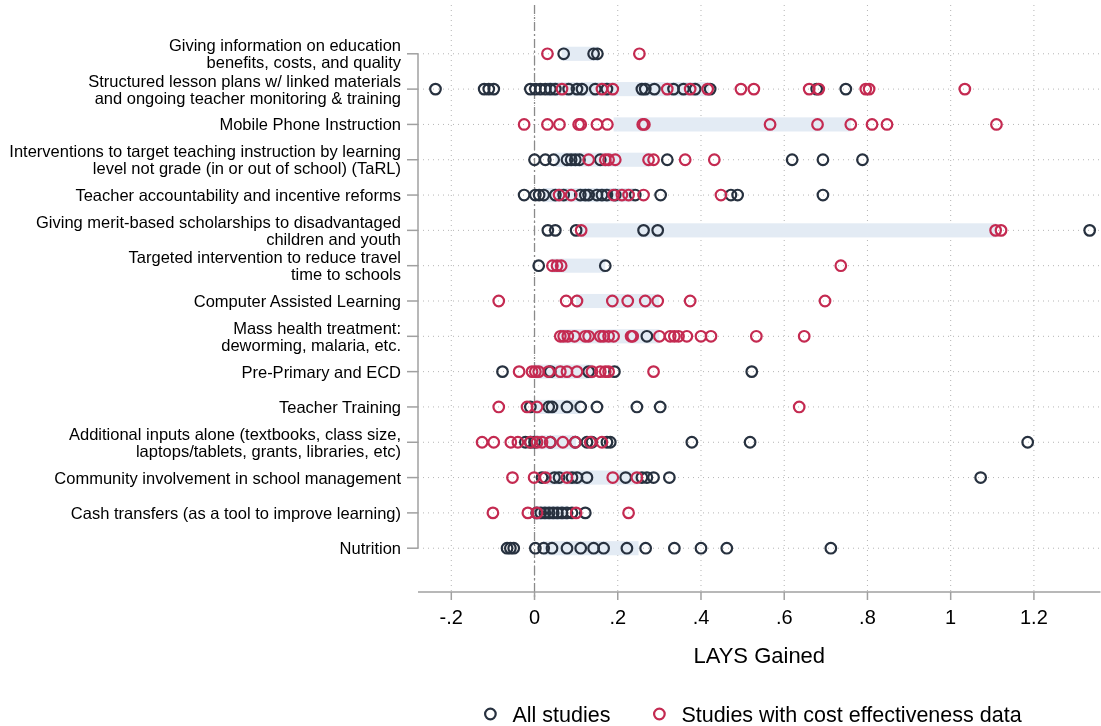 This screenshot has width=1101, height=726. What do you see at coordinates (701, 617) in the screenshot?
I see `x-tick-label: .4` at bounding box center [701, 617].